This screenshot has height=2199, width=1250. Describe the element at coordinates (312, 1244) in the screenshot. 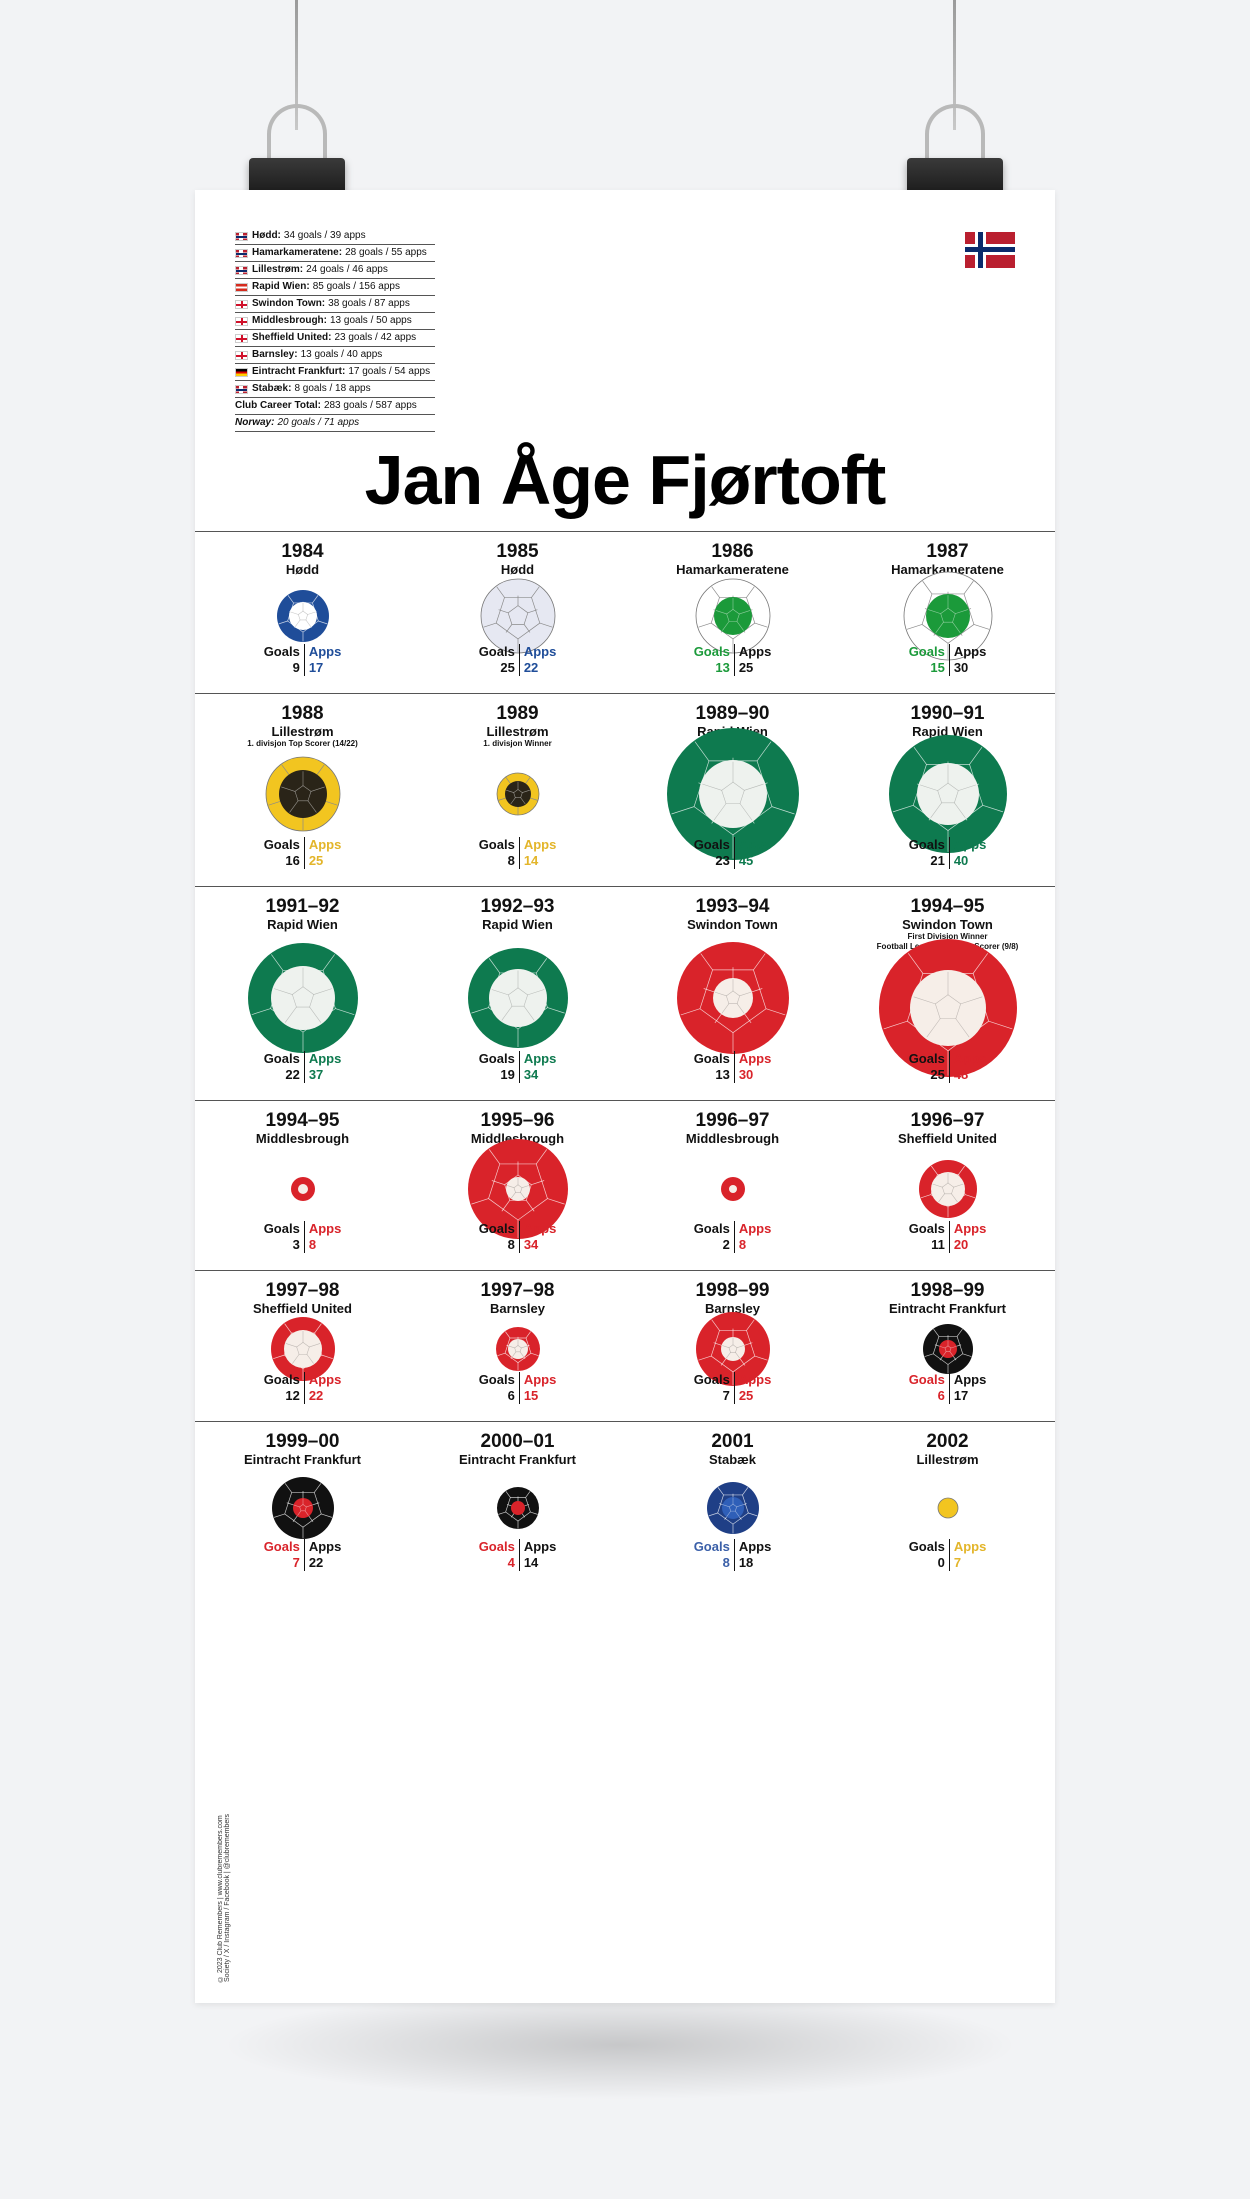

I see `apps-value: 8` at that location.